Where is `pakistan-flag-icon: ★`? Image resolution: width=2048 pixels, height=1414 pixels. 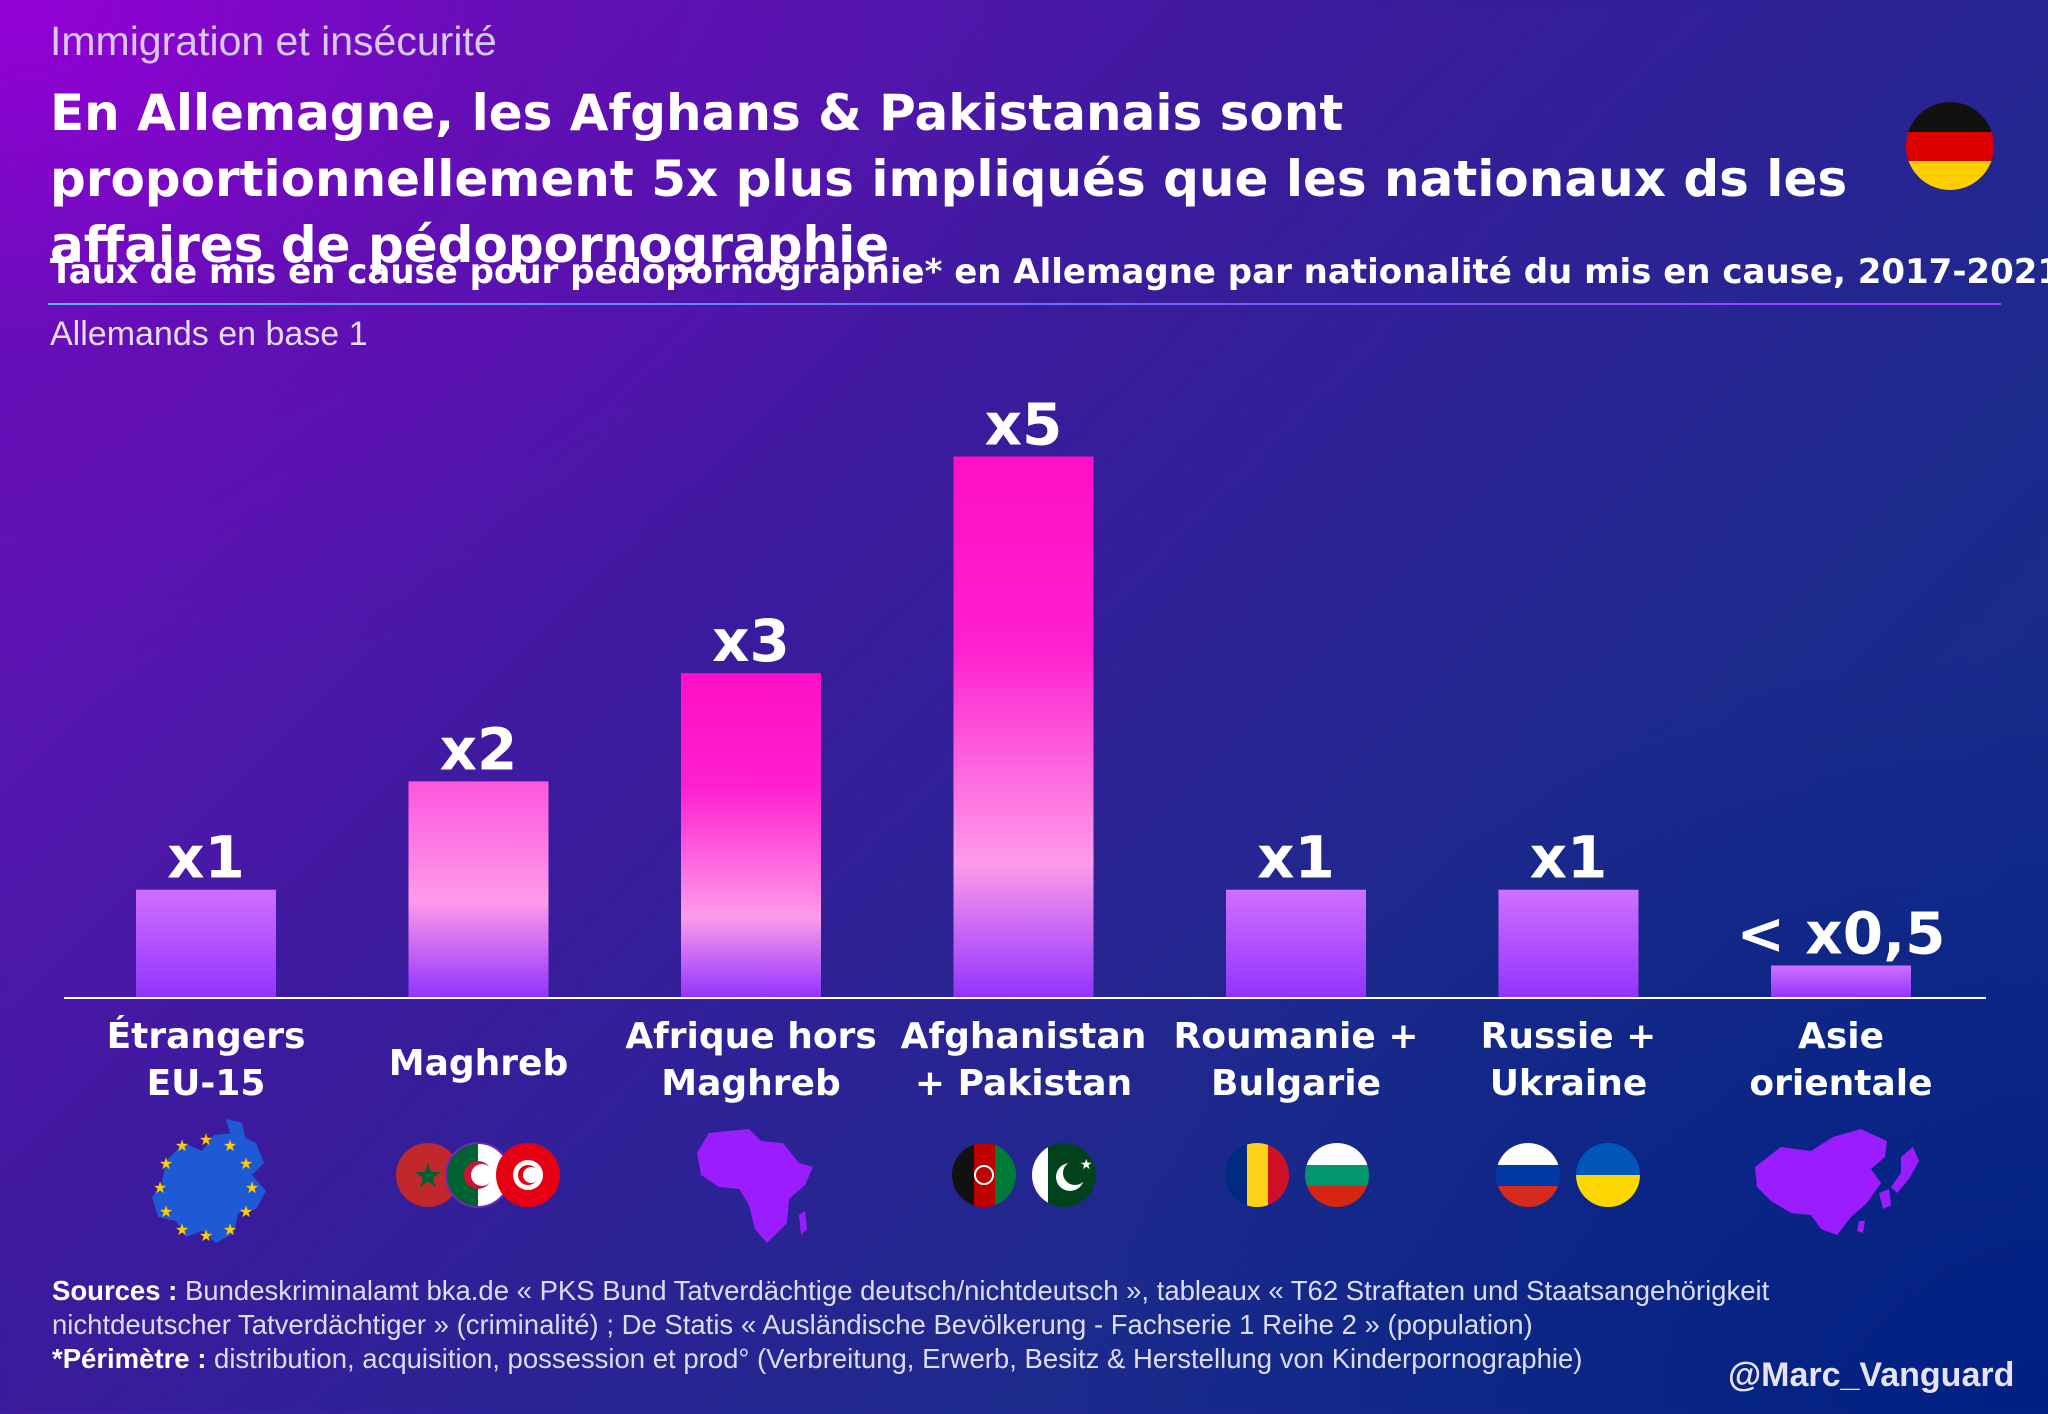
pakistan-flag-icon: ★ is located at coordinates (1064, 1175).